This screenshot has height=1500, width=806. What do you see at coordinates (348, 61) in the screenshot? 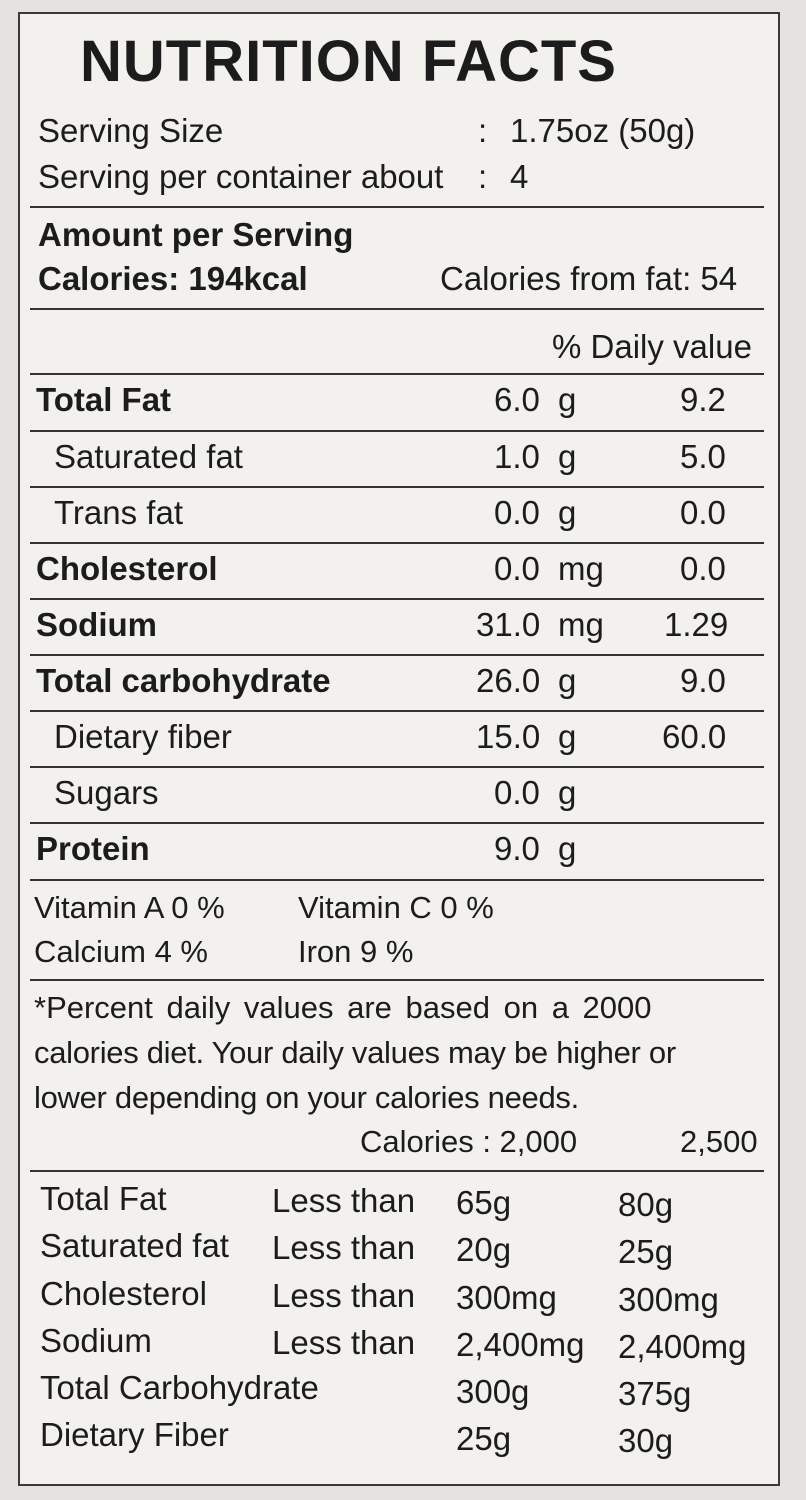
I see `label-title: NUTRITION FACTS` at bounding box center [348, 61].